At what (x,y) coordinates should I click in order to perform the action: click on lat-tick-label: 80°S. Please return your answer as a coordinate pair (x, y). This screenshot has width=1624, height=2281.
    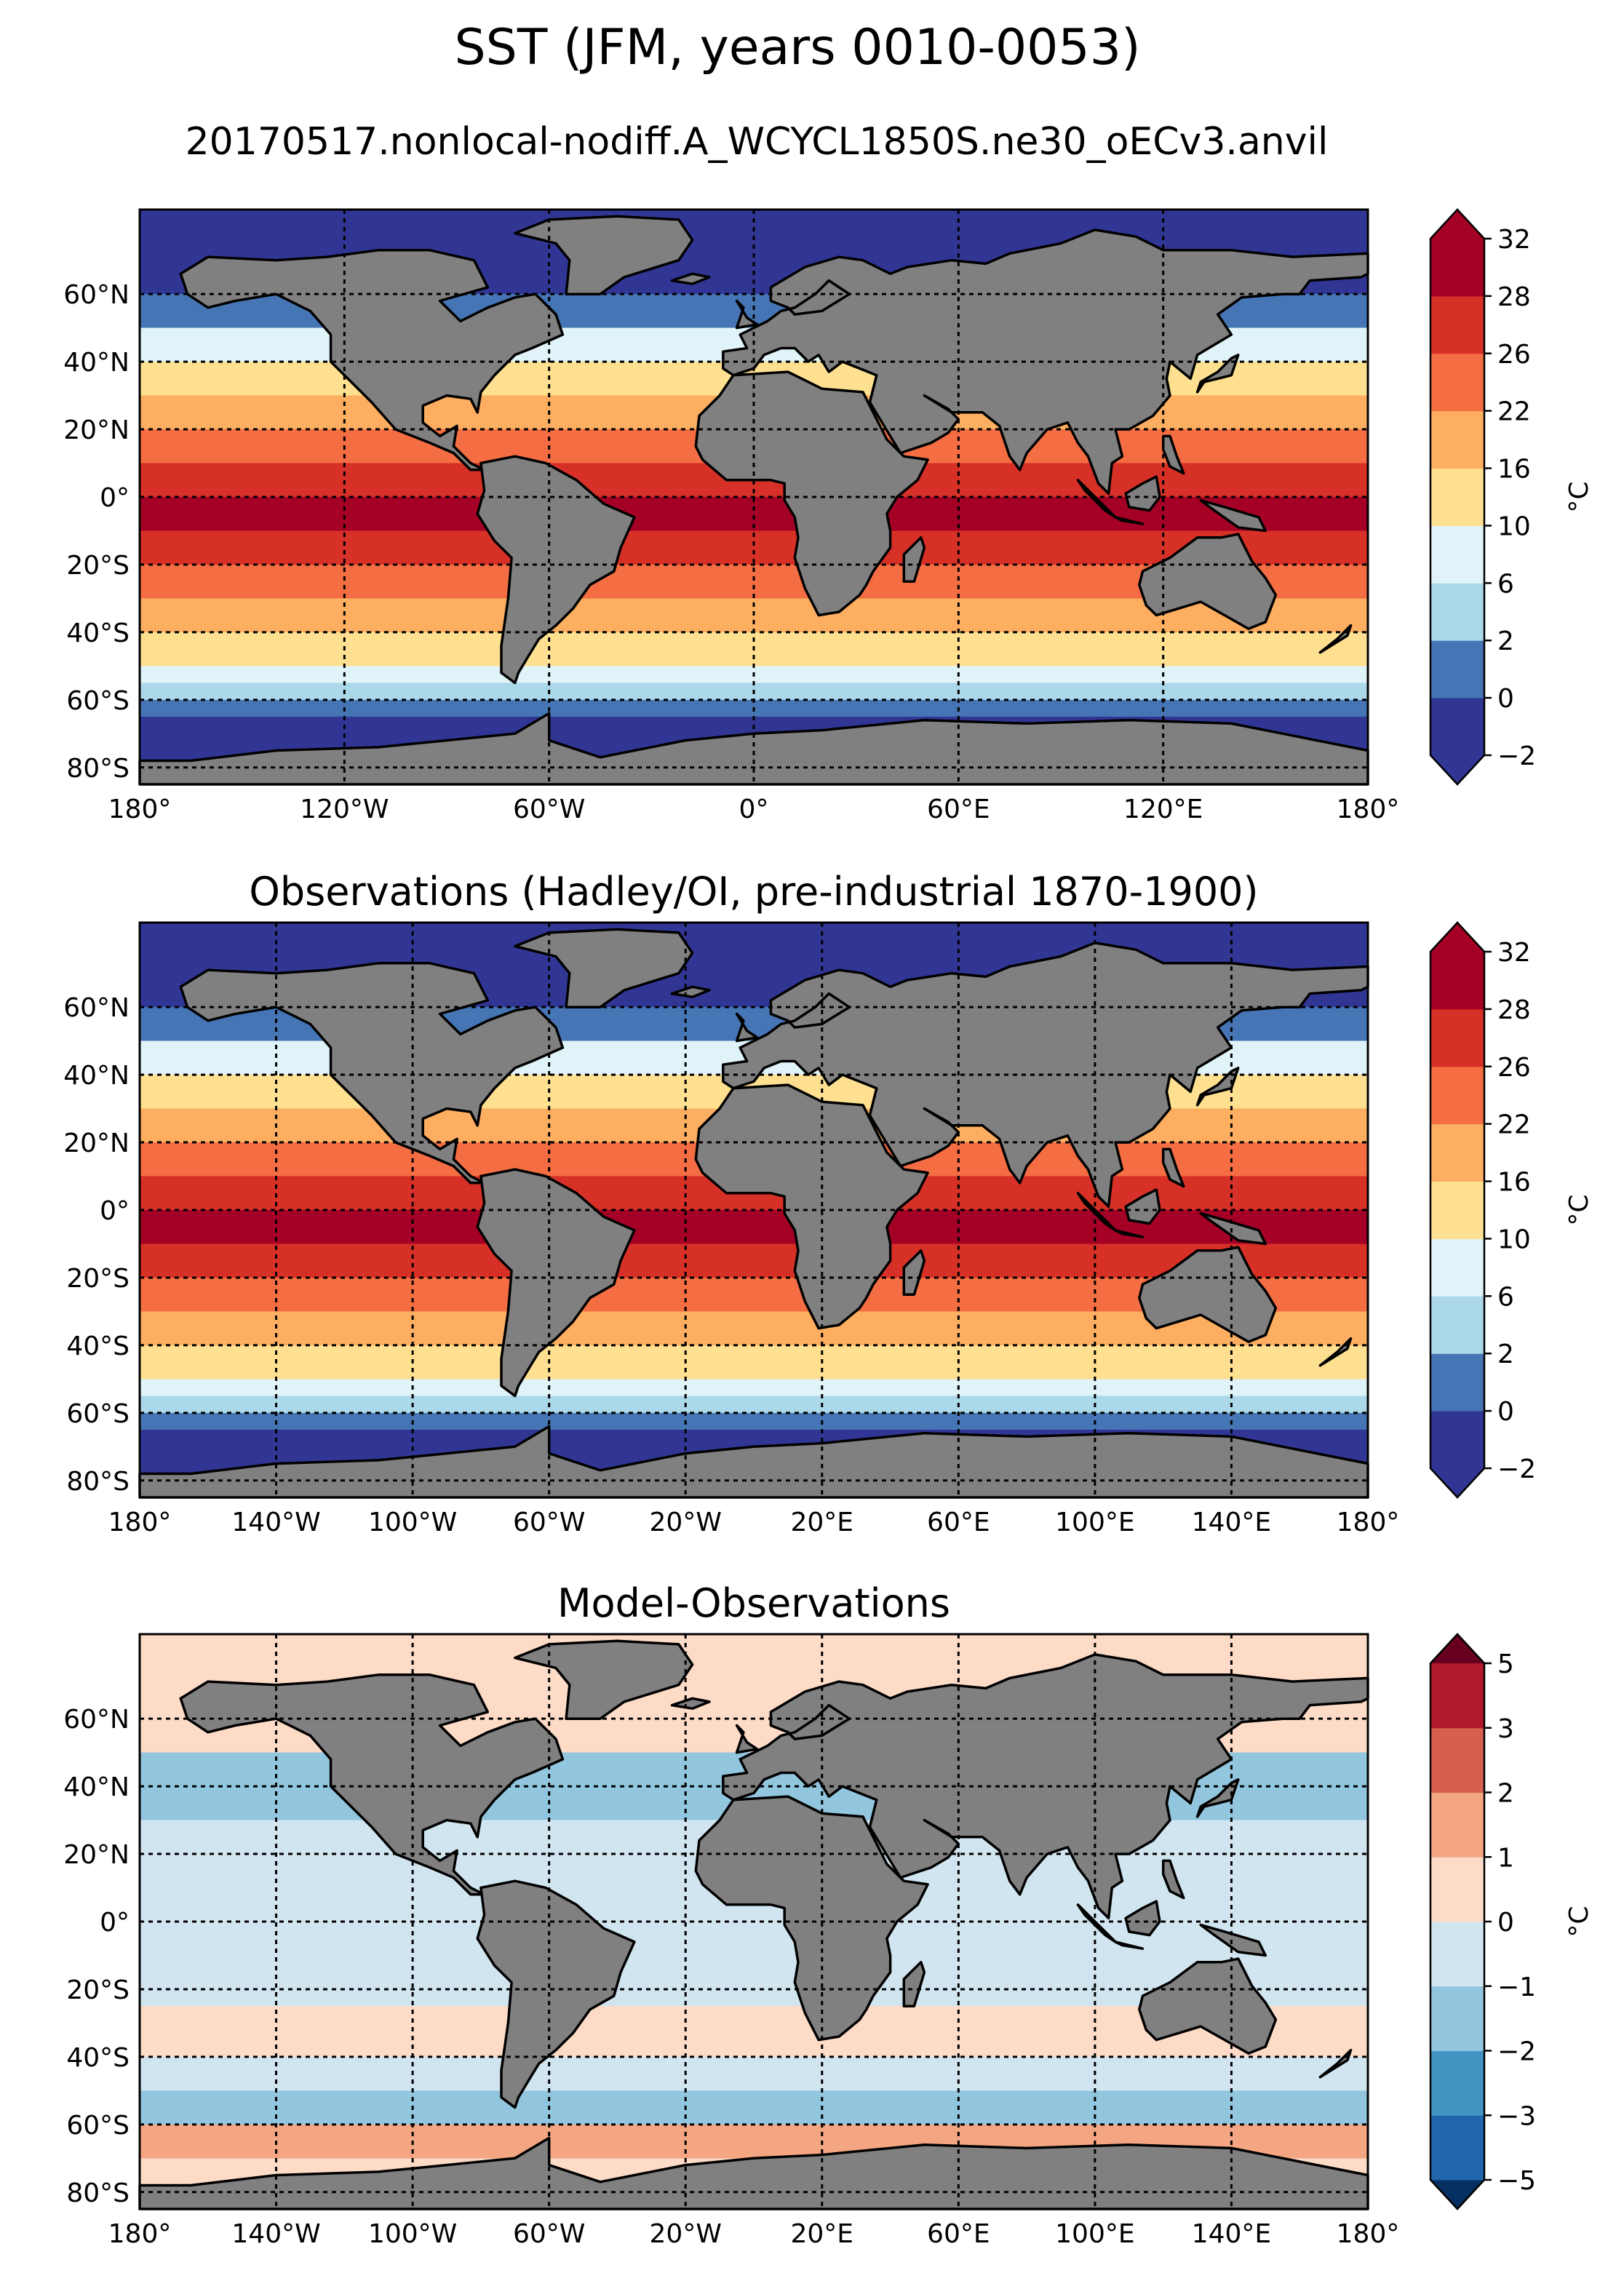
    Looking at the image, I should click on (98, 1482).